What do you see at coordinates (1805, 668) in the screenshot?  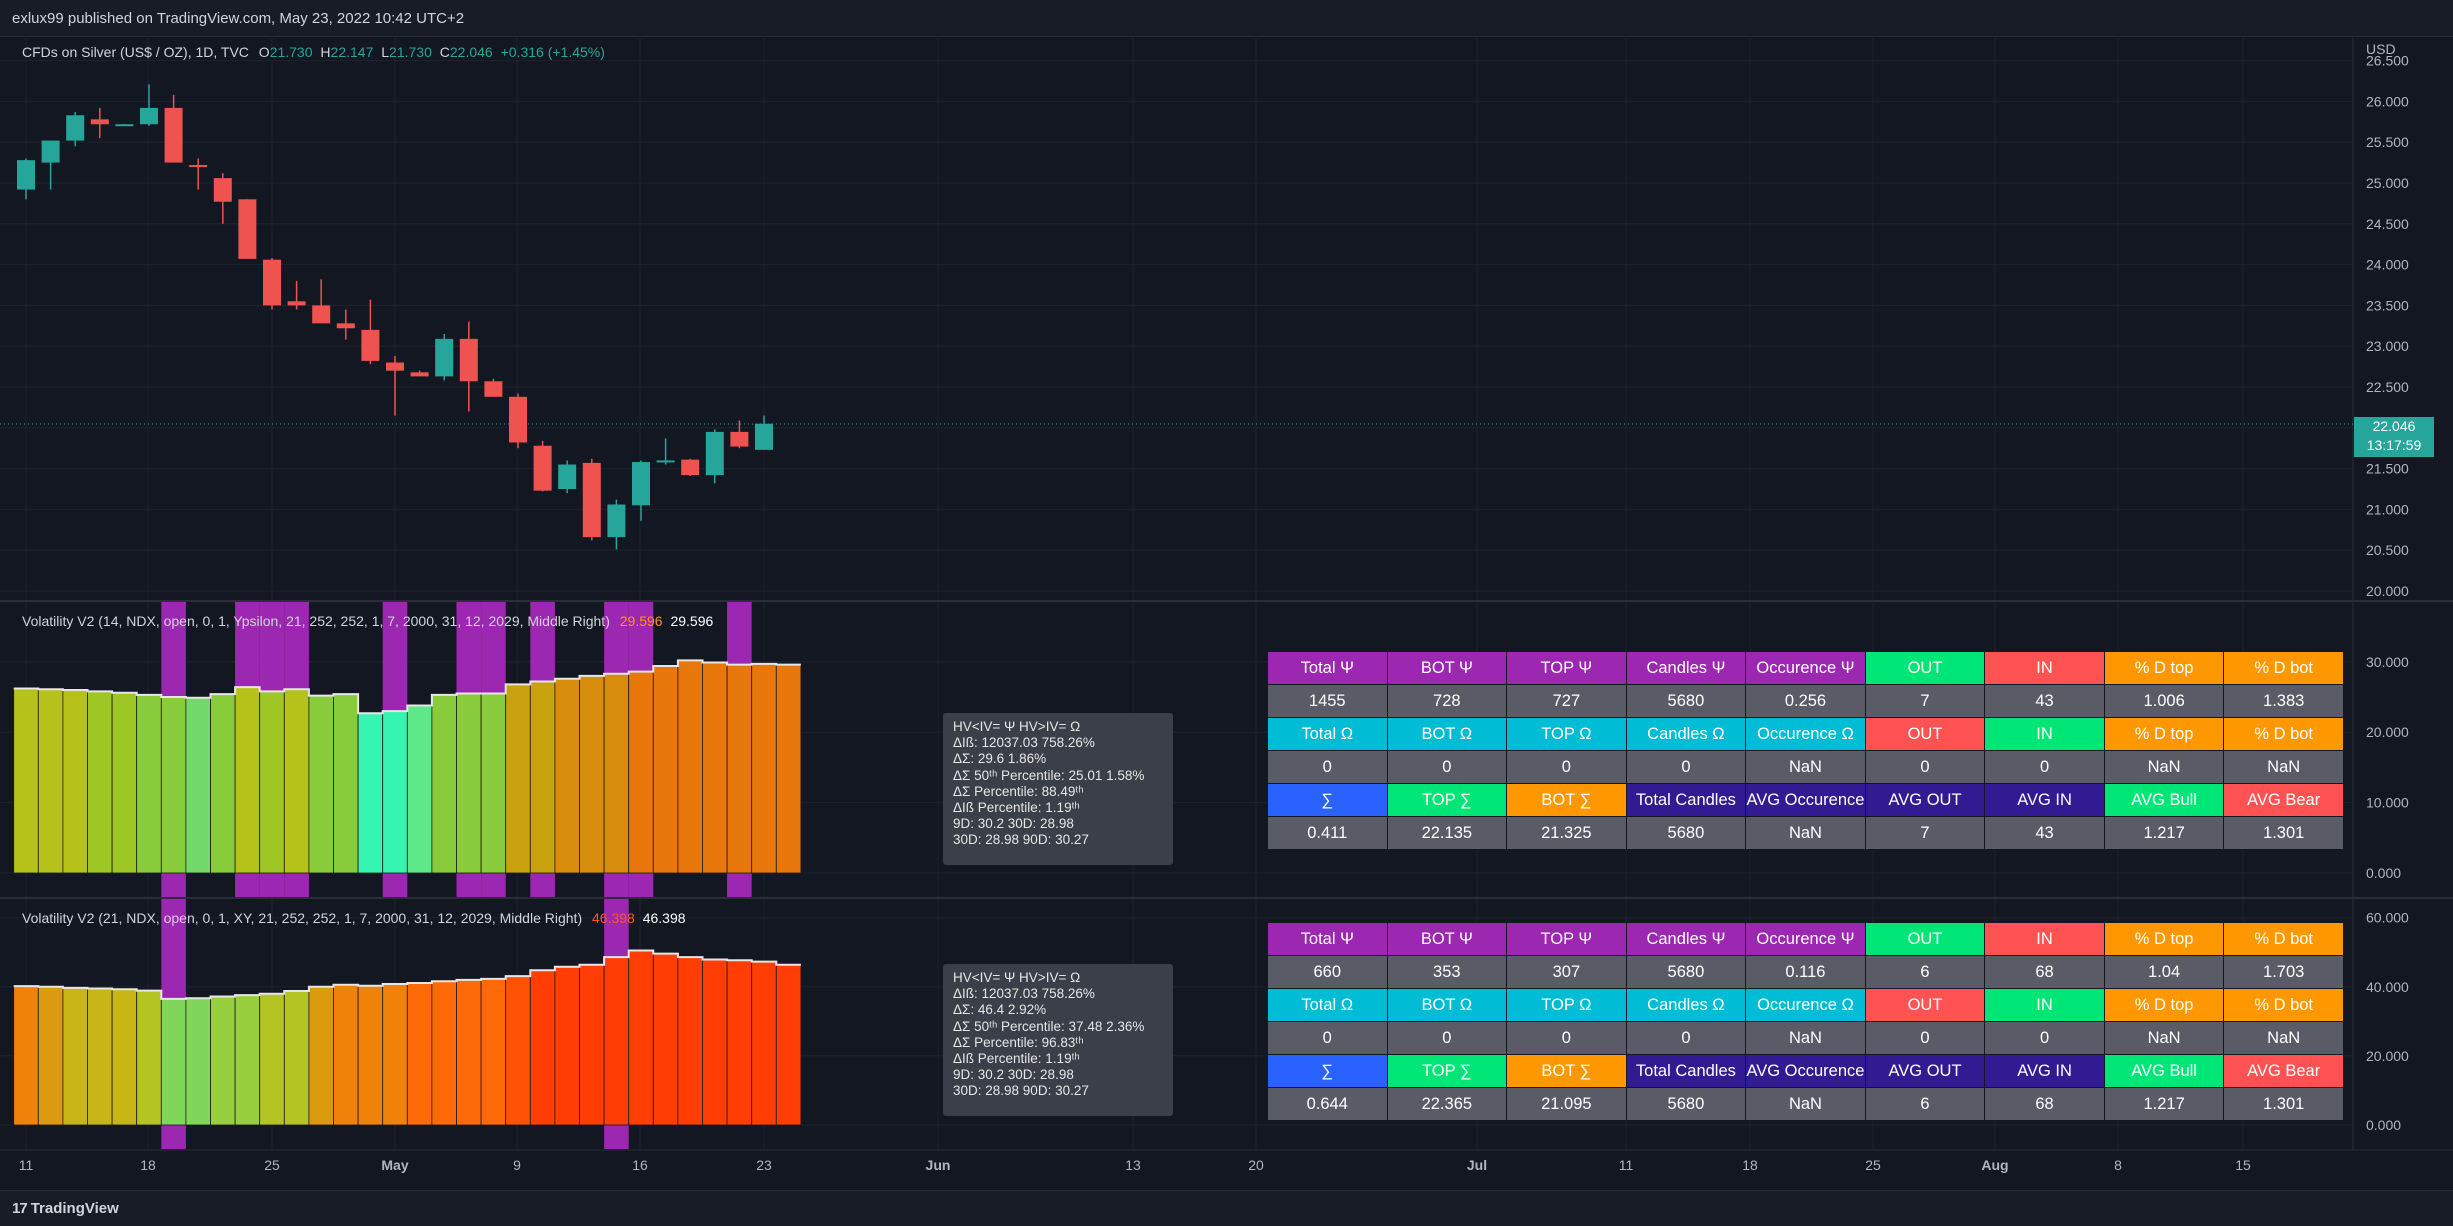 I see `table-cell: Occurence Ψ` at bounding box center [1805, 668].